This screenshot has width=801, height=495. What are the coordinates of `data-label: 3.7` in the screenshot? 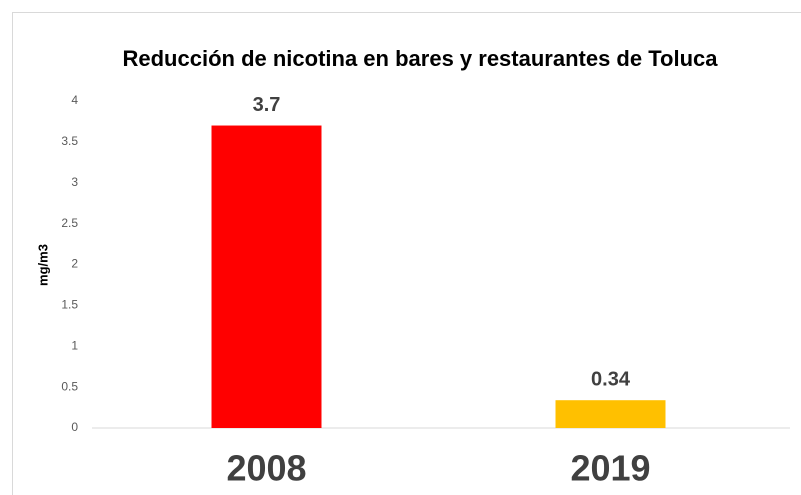 It's located at (267, 105).